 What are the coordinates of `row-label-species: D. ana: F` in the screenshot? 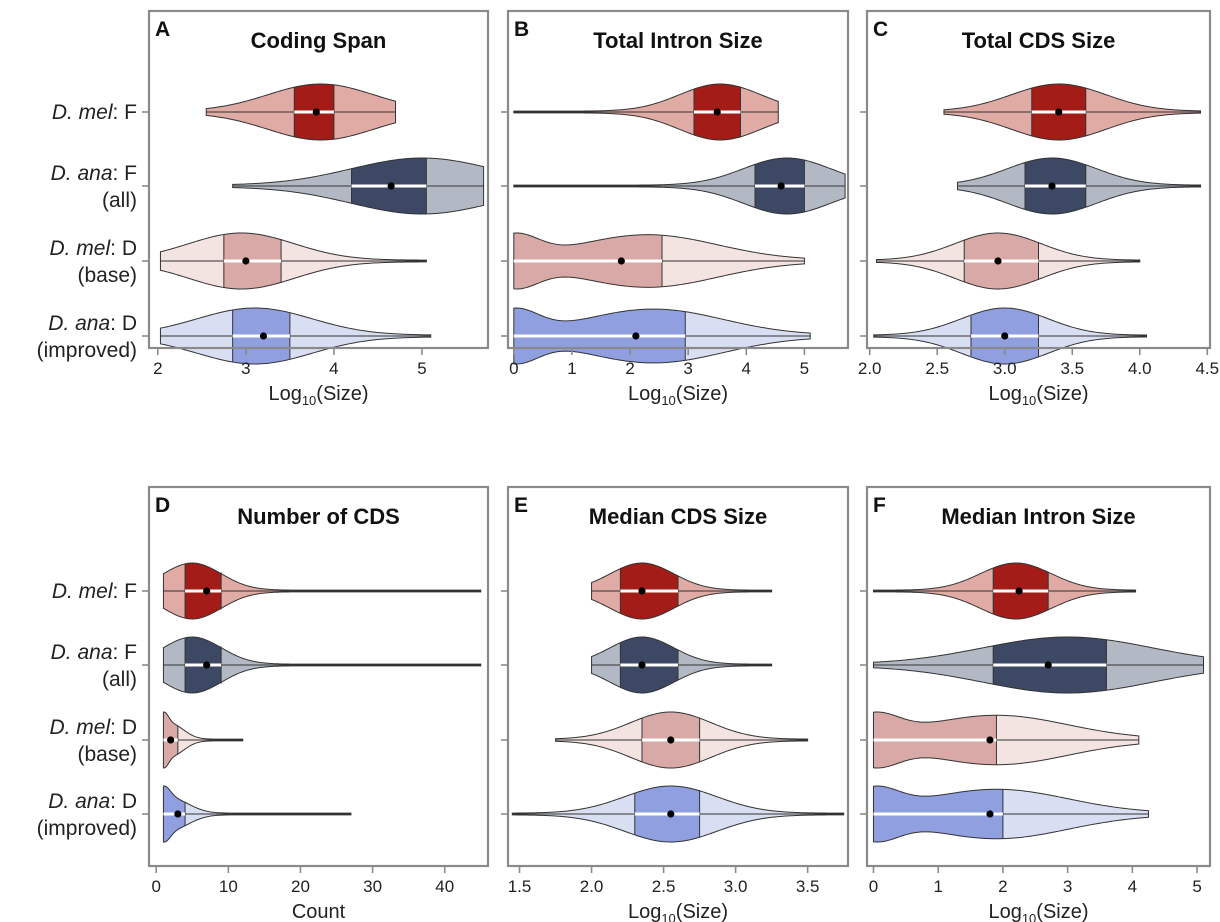 It's located at (94, 652).